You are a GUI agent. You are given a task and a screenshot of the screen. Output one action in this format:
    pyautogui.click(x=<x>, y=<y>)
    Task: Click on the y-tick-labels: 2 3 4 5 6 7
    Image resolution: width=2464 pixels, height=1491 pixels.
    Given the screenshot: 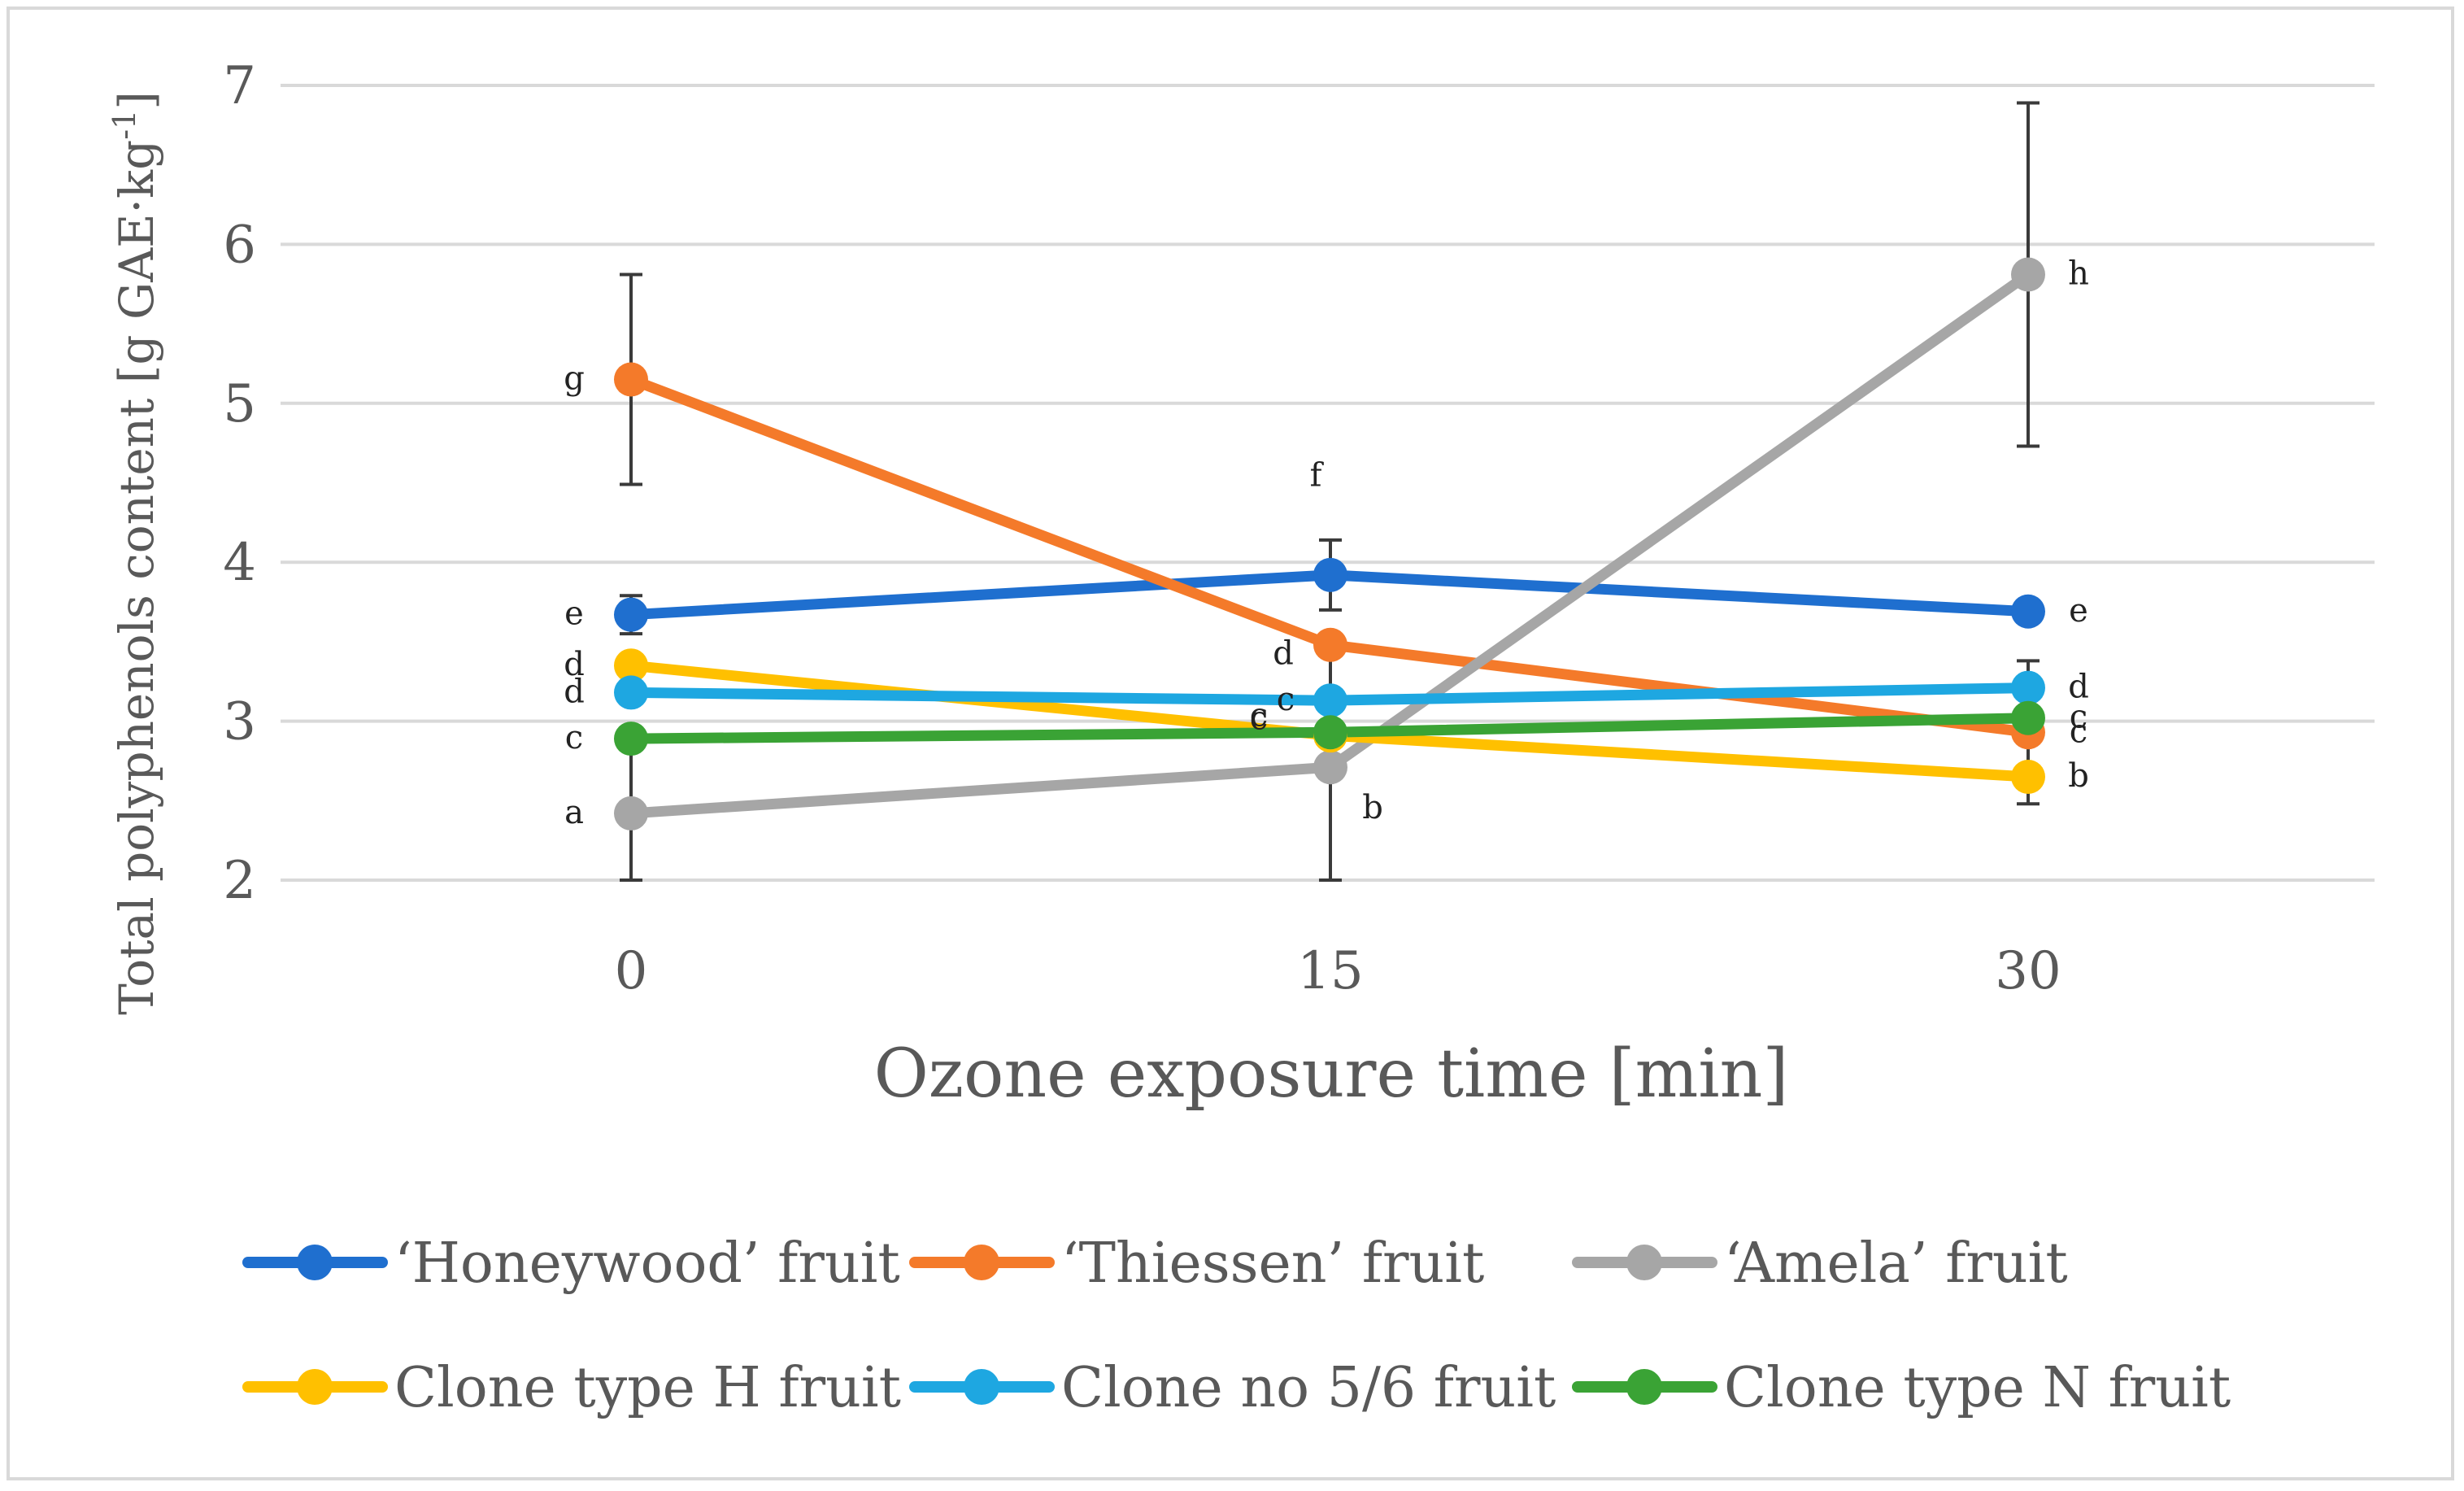 What is the action you would take?
    pyautogui.click(x=239, y=483)
    